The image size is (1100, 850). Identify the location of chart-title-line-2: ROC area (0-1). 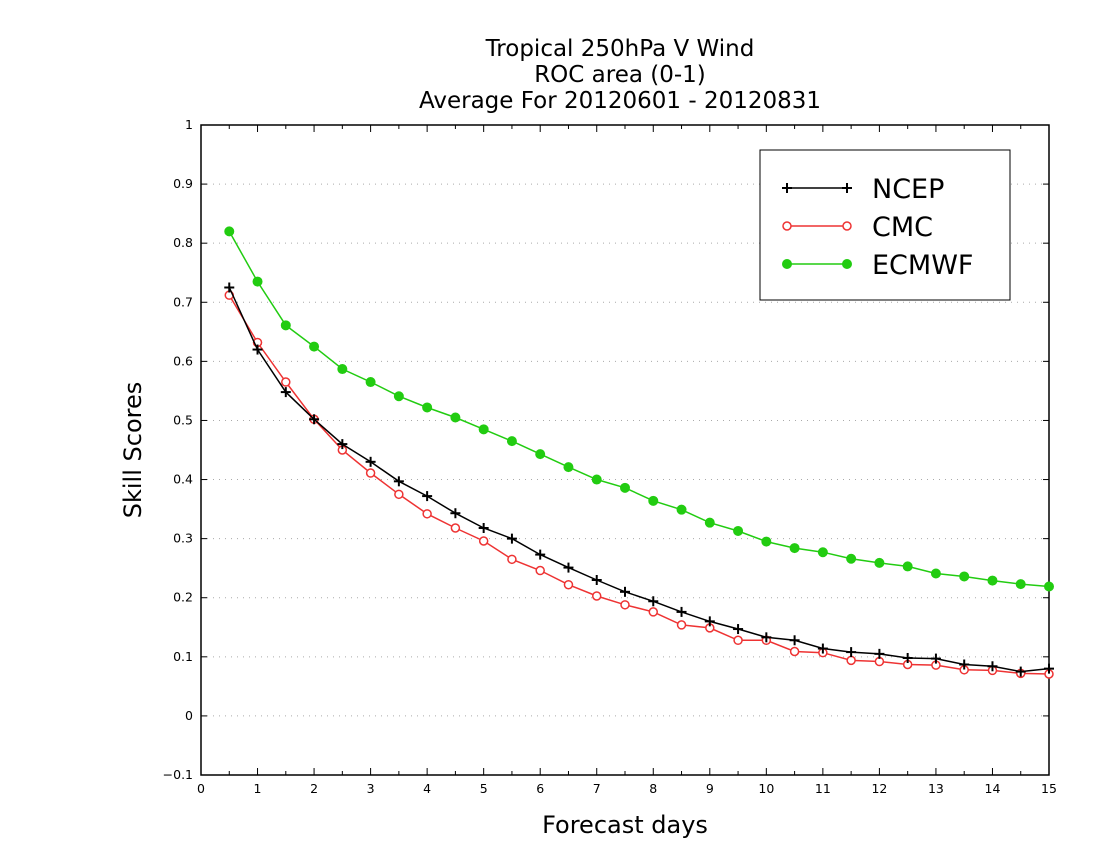
(620, 75).